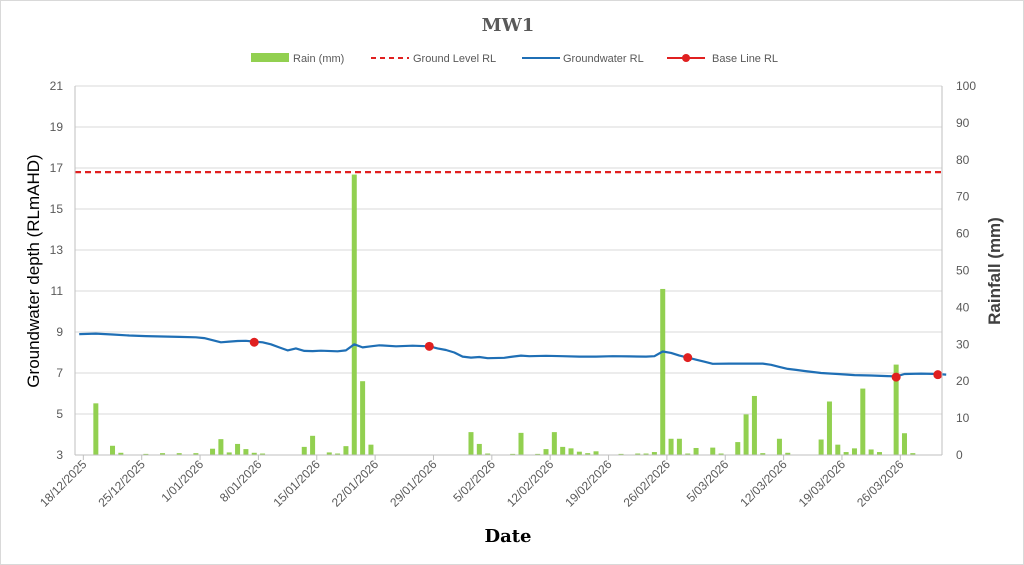  I want to click on legend-label-ground-level: Ground Level RL, so click(454, 59).